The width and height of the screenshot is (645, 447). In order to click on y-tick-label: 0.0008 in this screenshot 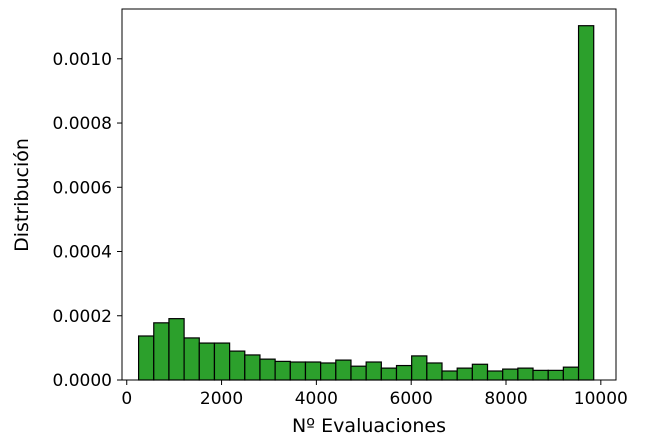, I will do `click(82, 124)`.